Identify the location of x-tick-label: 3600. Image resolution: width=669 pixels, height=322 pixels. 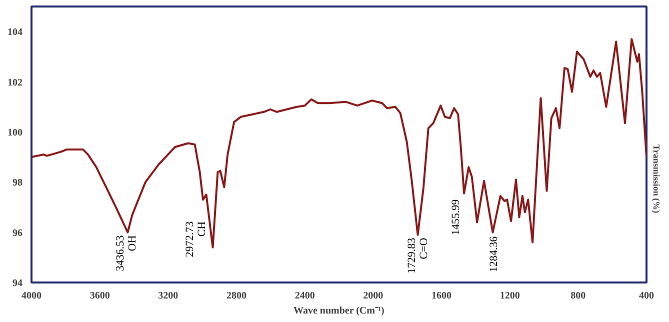
(100, 296).